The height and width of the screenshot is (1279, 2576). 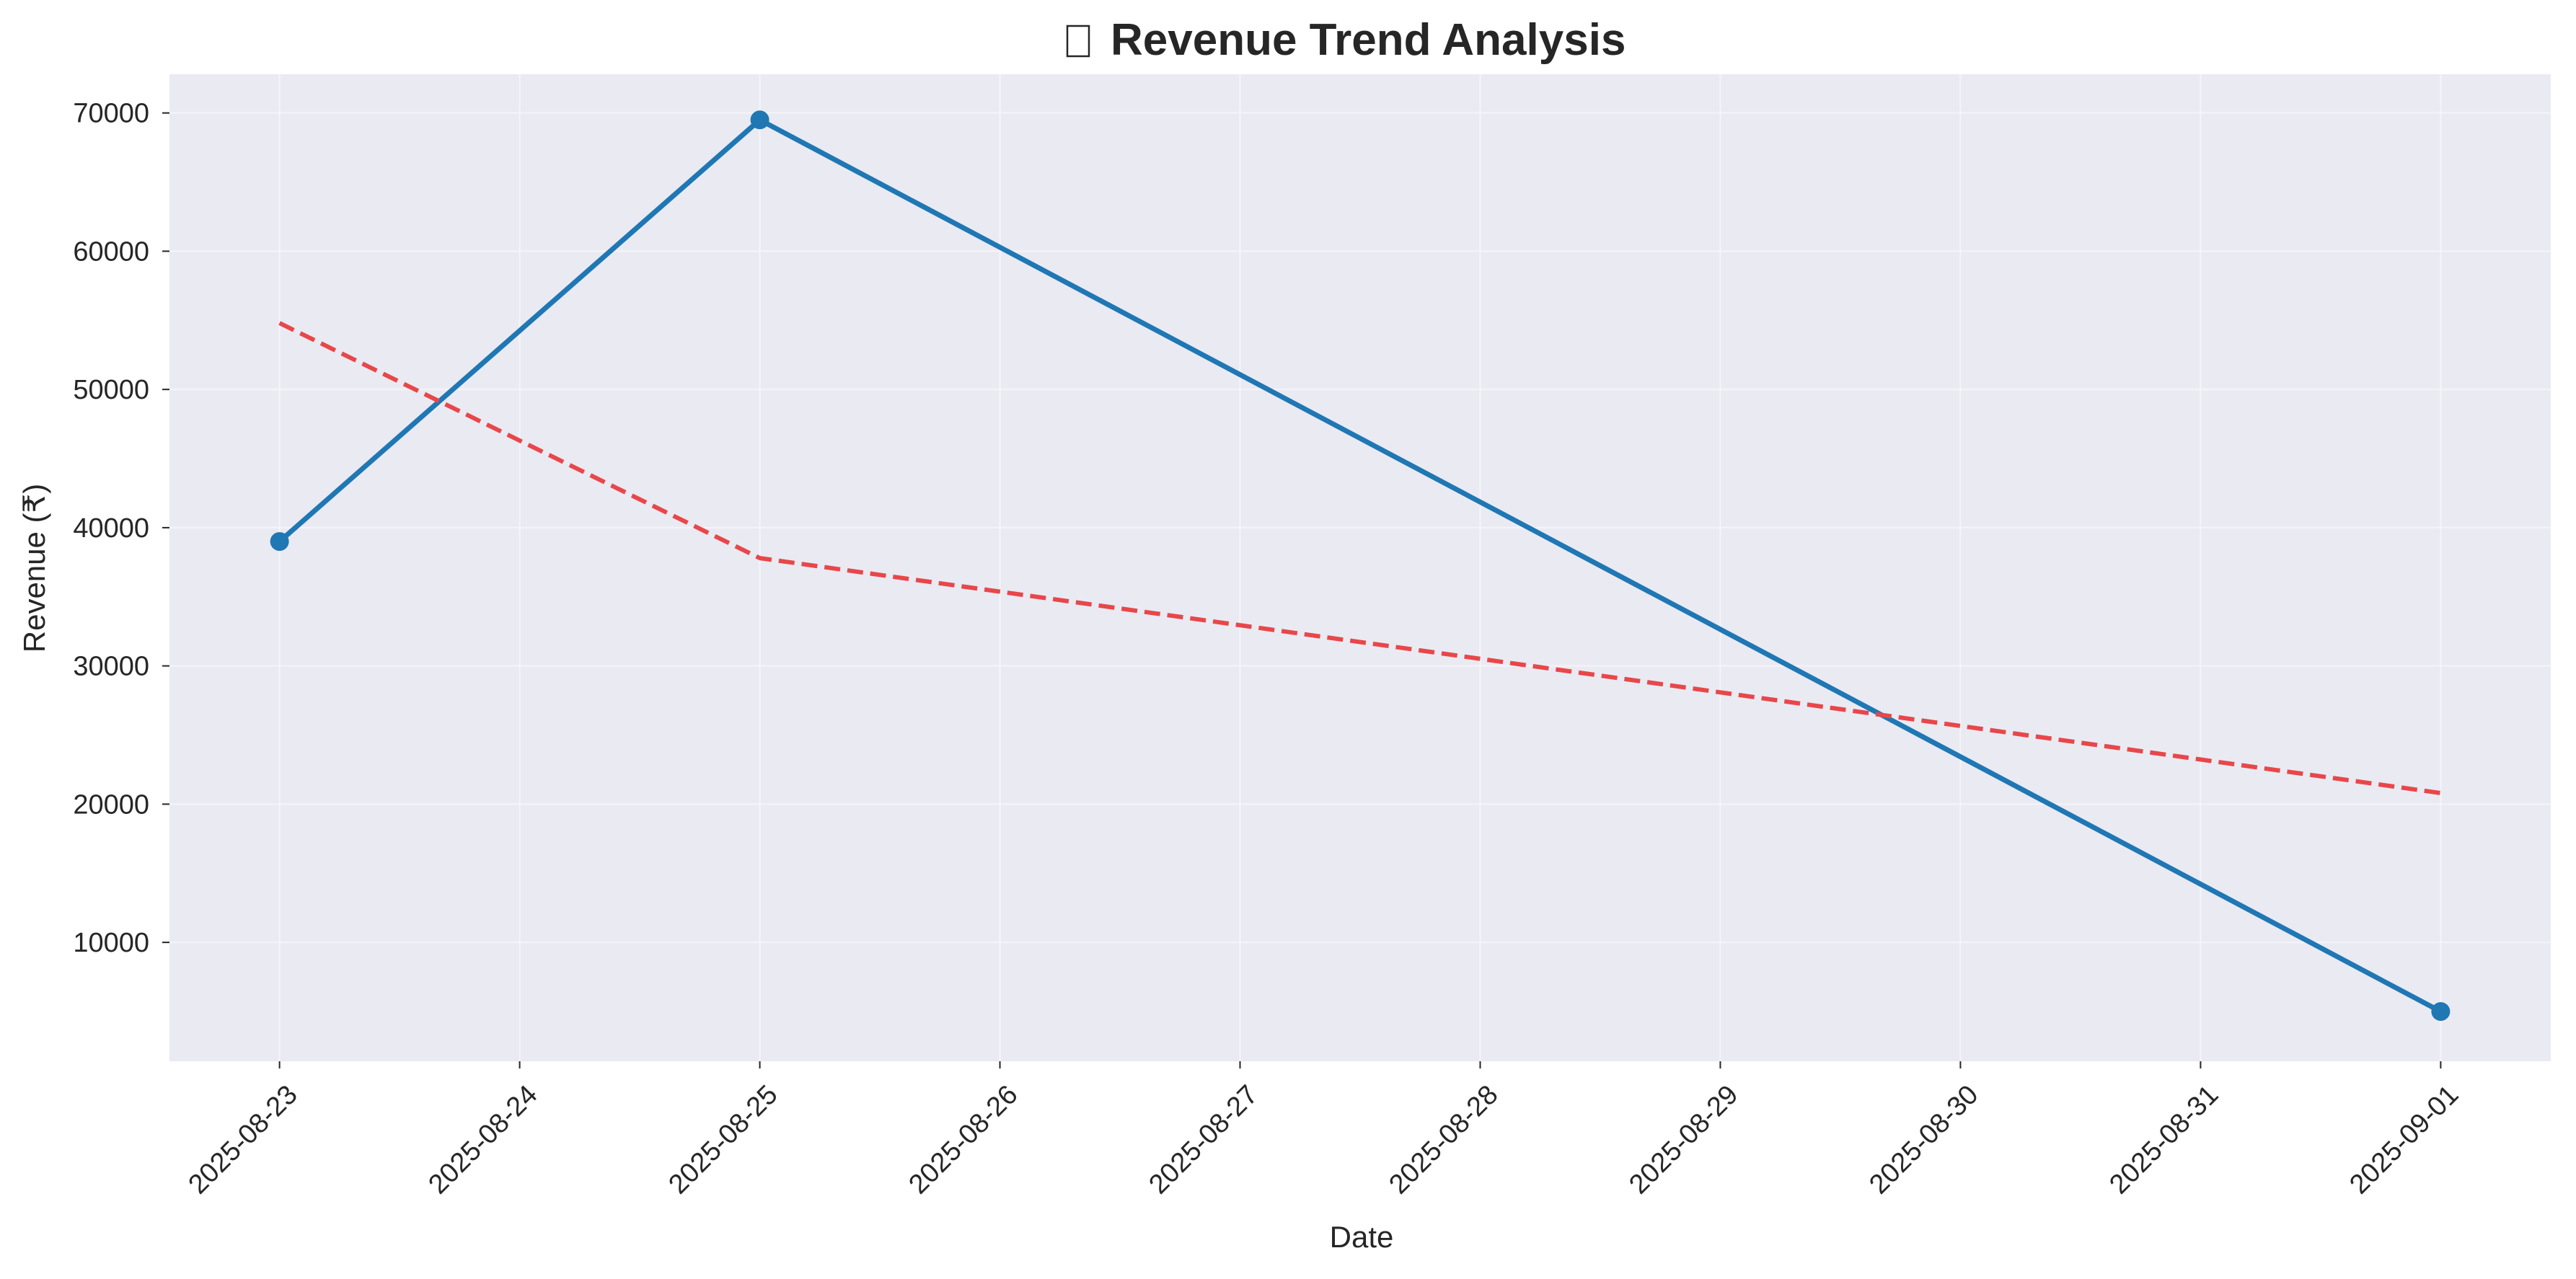 What do you see at coordinates (483, 1139) in the screenshot?
I see `x-tick-label: 2025-08-24` at bounding box center [483, 1139].